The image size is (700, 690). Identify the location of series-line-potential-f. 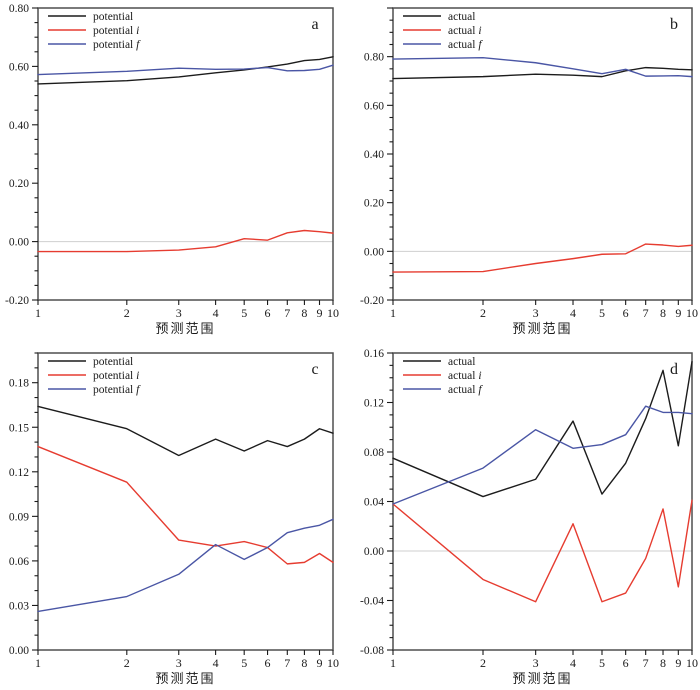
(185, 70).